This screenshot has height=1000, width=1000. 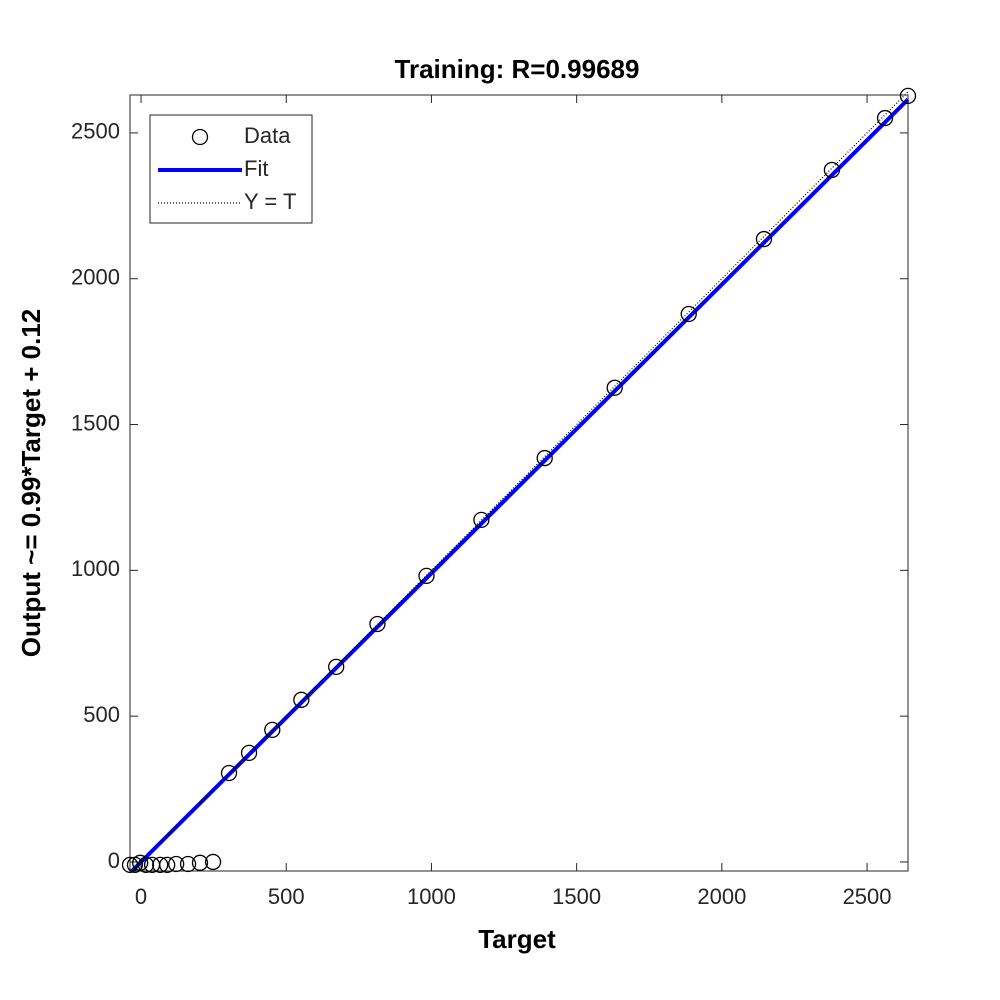 I want to click on x-tick-label: 2500, so click(x=867, y=896).